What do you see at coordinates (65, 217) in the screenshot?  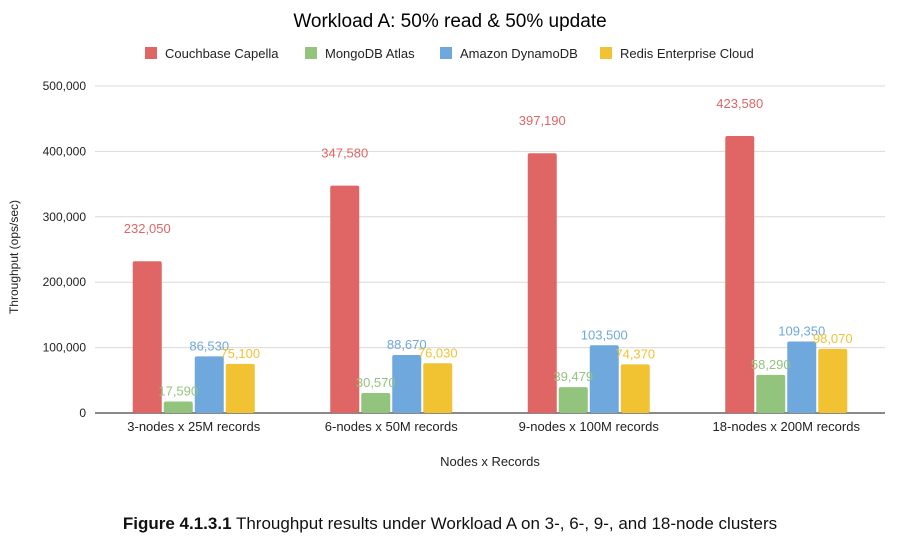 I see `y-tick-label: 300,000` at bounding box center [65, 217].